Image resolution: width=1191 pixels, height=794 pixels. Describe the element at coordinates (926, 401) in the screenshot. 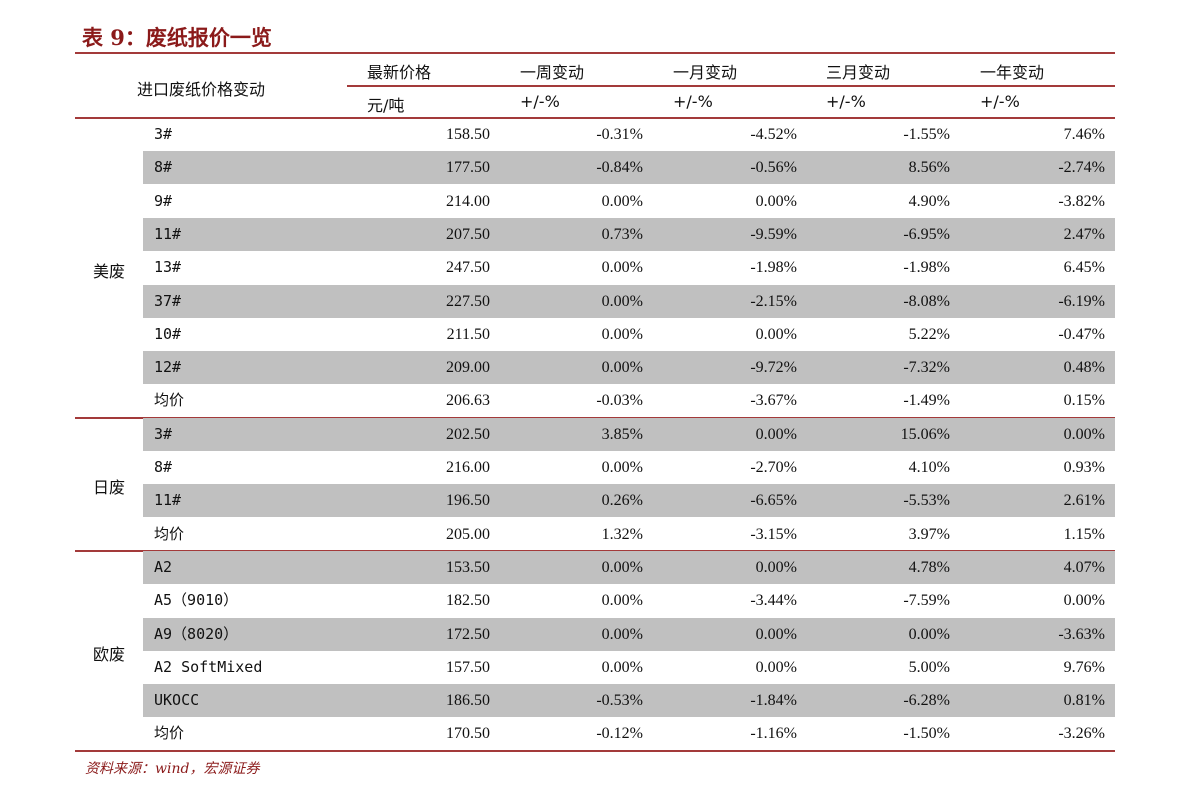

I see `quarter-change: -1.49%` at that location.